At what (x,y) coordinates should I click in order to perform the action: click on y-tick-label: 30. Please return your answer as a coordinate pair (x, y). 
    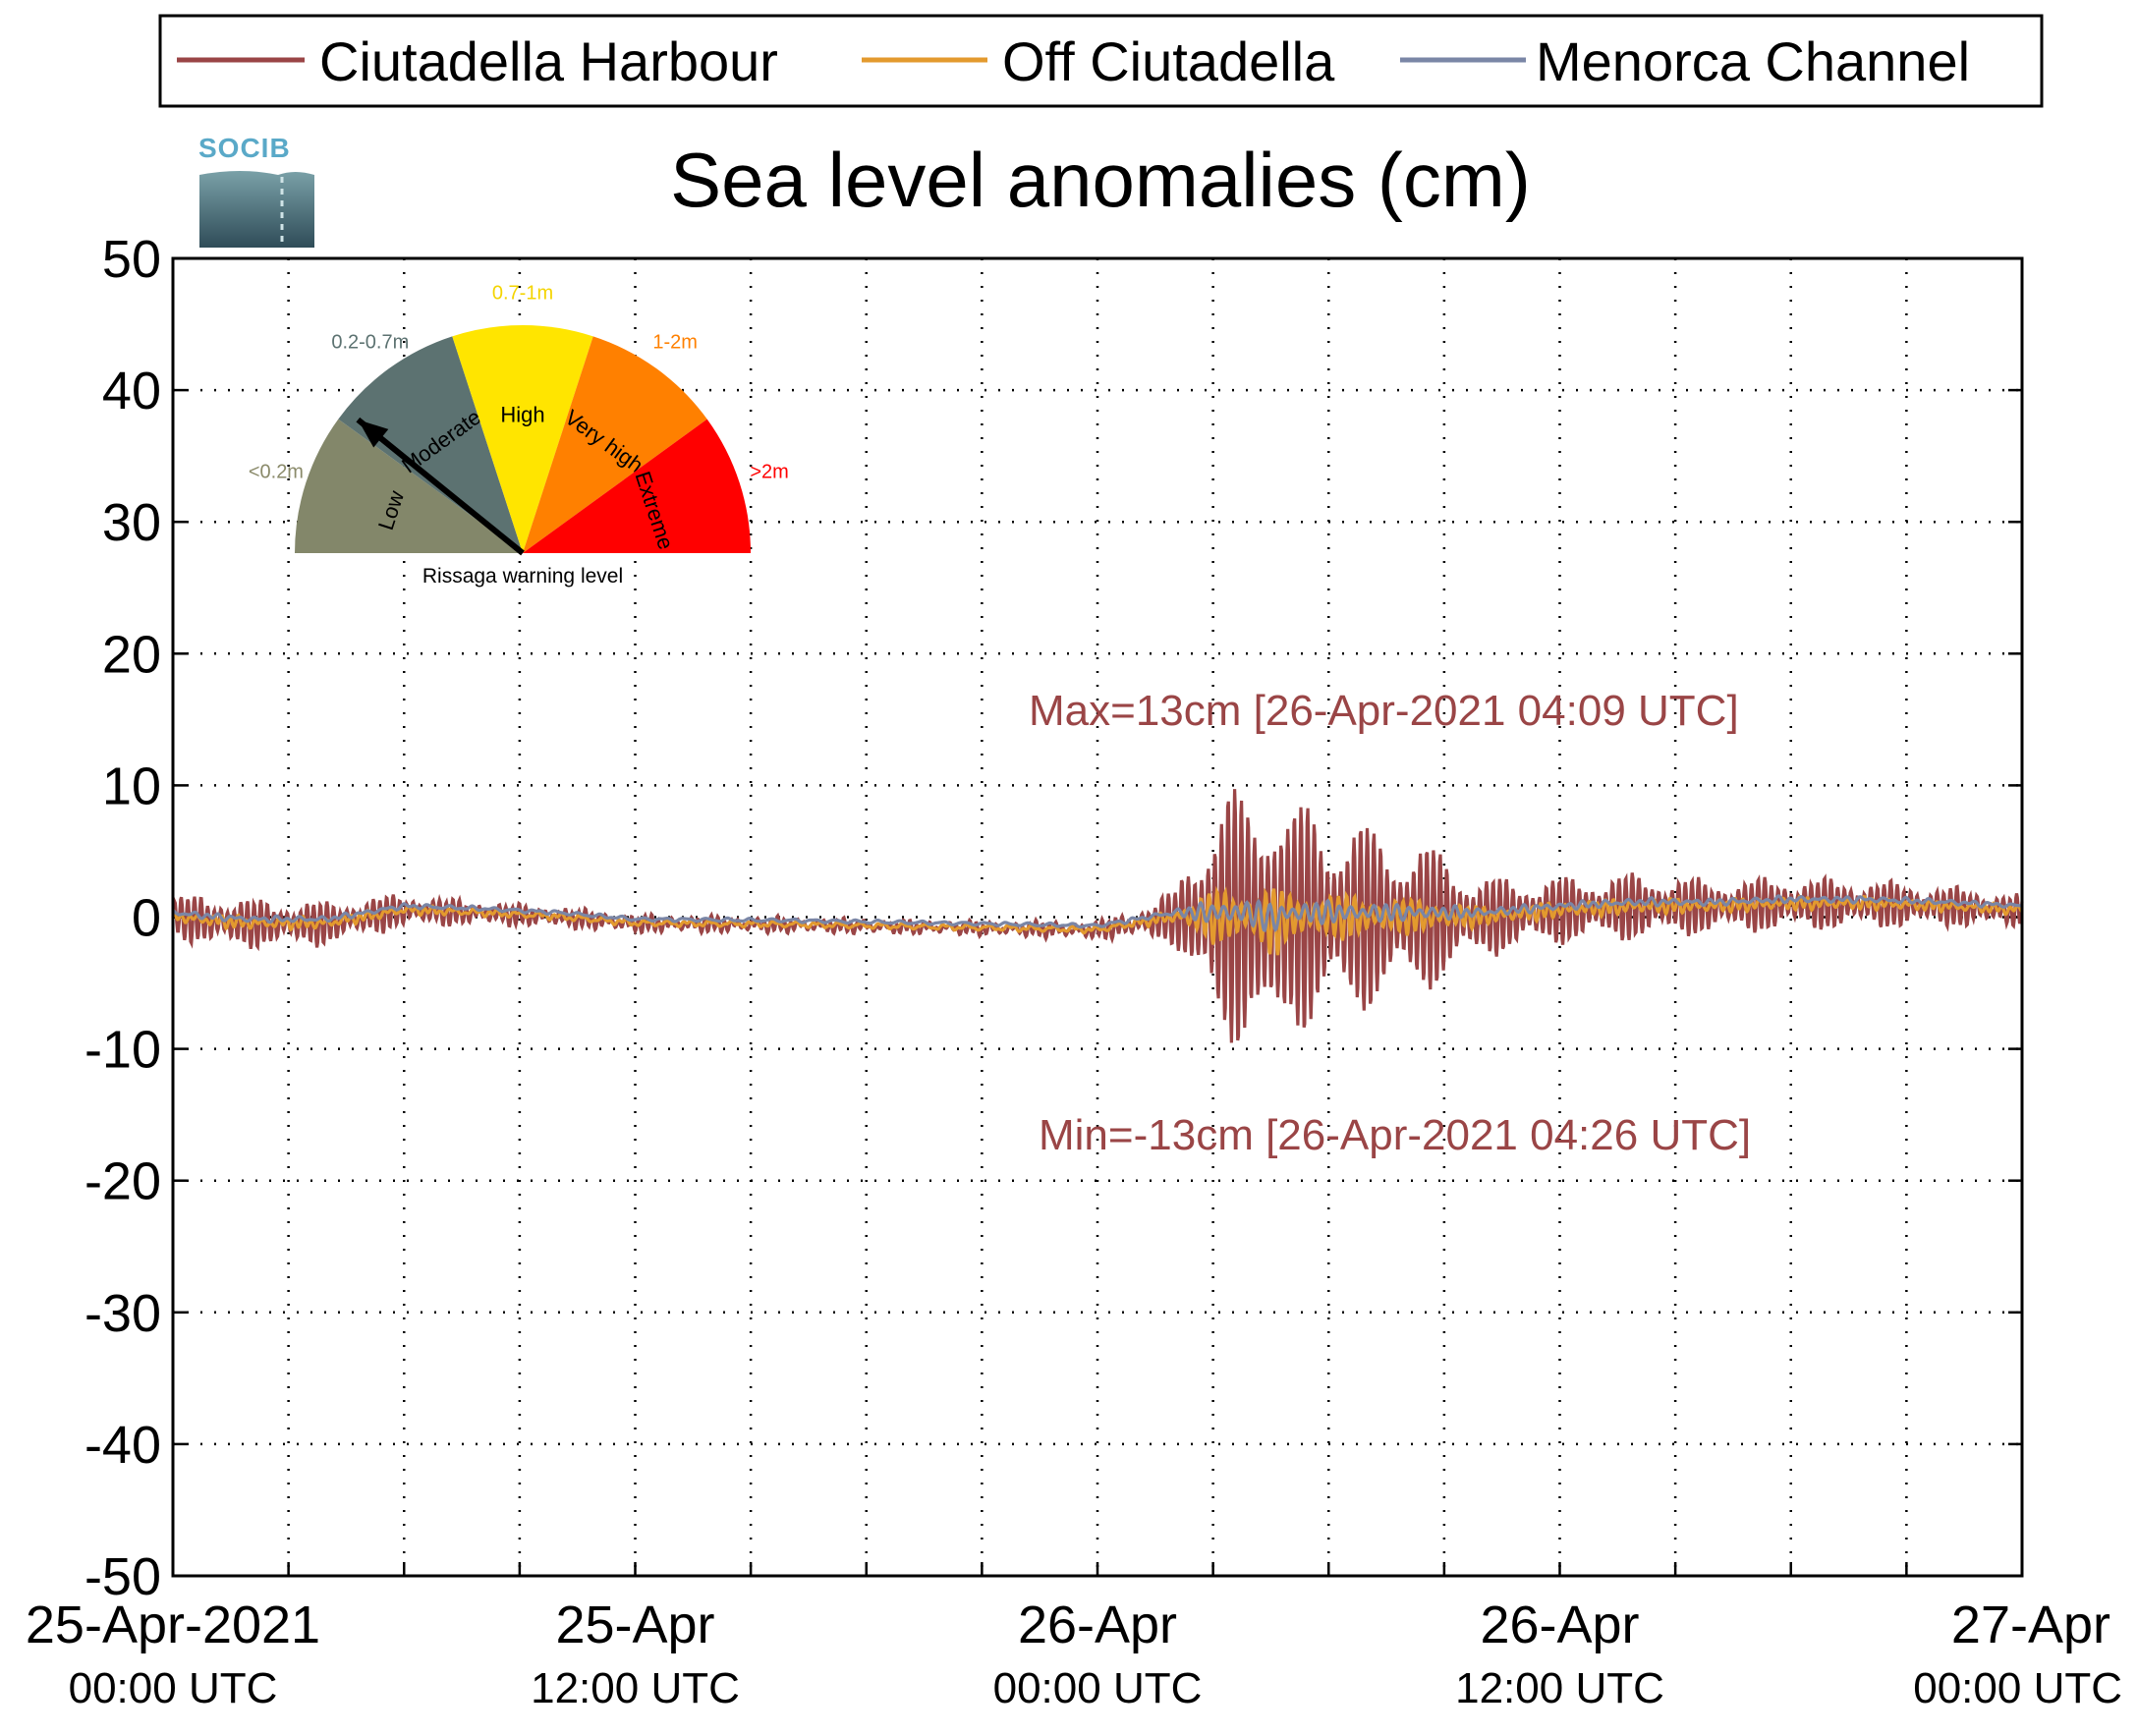
    Looking at the image, I should click on (131, 522).